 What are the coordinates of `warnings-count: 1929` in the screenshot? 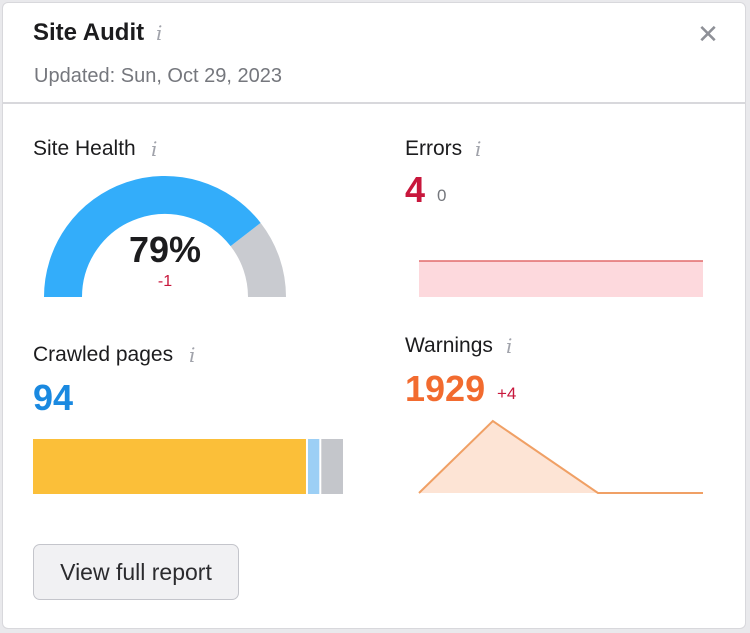 It's located at (445, 388).